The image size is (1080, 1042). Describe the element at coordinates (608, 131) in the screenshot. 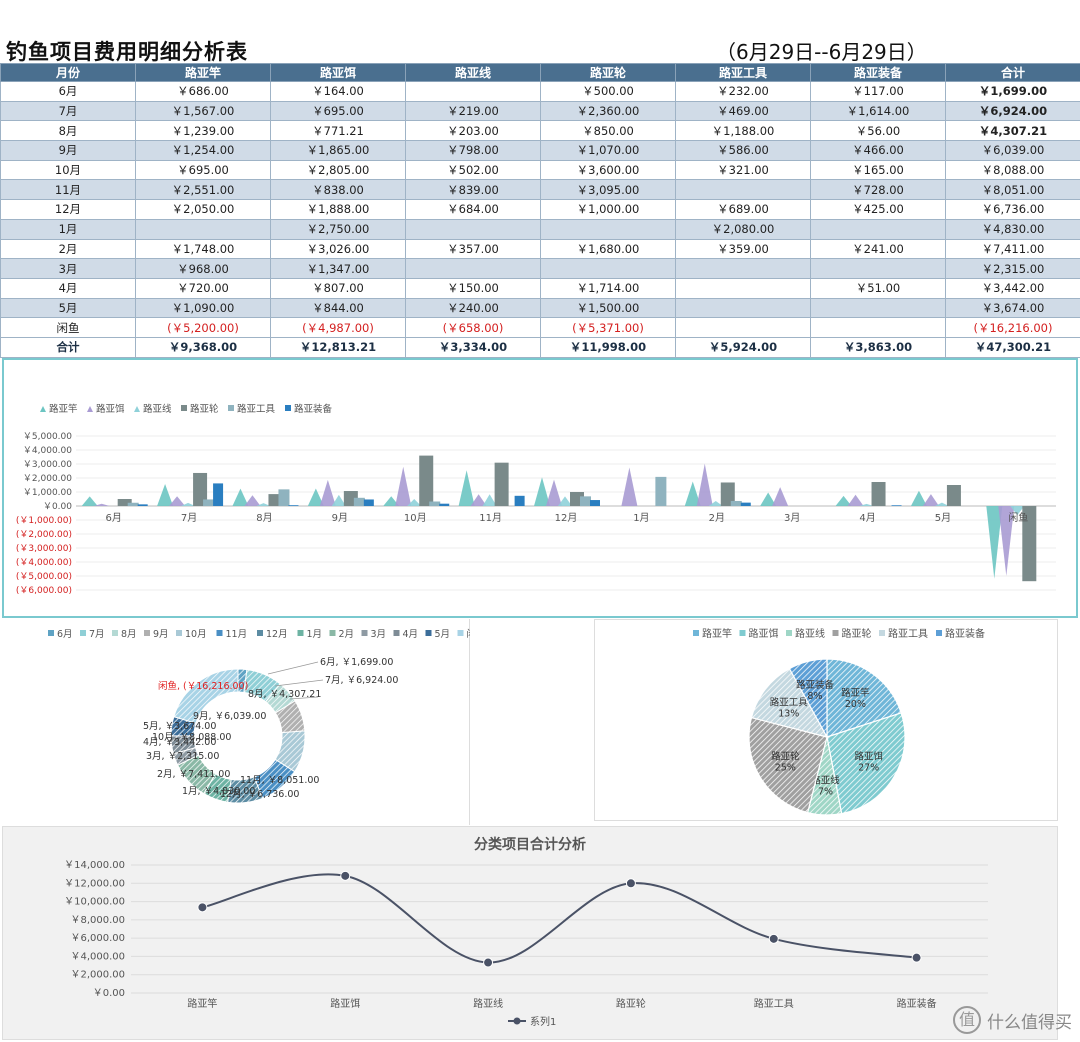

I see `table-cell: ￥850.00` at that location.